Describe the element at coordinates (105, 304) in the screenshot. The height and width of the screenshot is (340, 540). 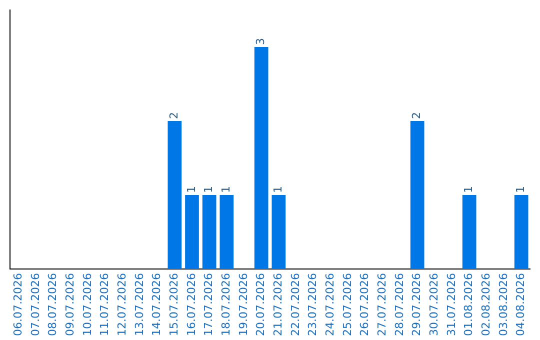
I see `x-tick-label: 11.07.2026` at that location.